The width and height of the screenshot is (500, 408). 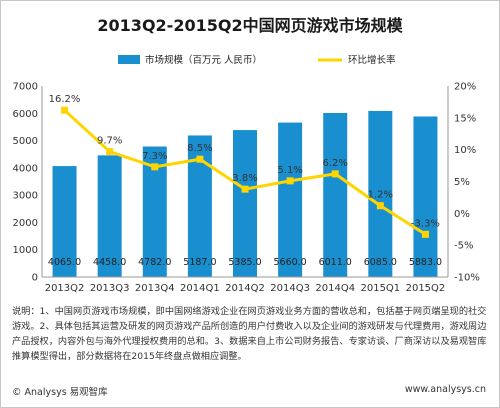 I want to click on line-value-label: 5.1%, so click(x=289, y=170).